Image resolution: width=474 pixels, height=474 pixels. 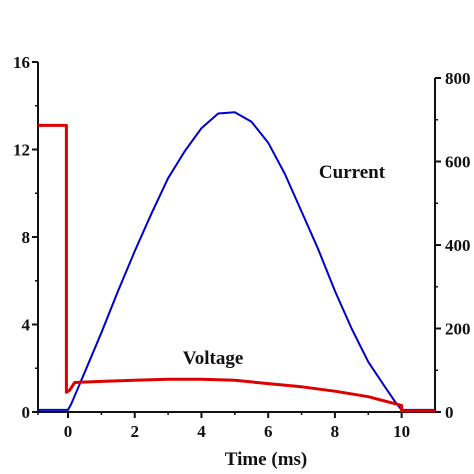 I want to click on y-right-tick-label: 0, so click(x=449, y=412).